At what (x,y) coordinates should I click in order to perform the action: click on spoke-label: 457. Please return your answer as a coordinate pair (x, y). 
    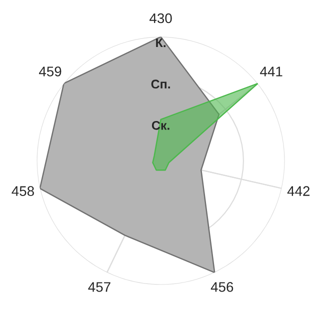
    Looking at the image, I should click on (99, 287).